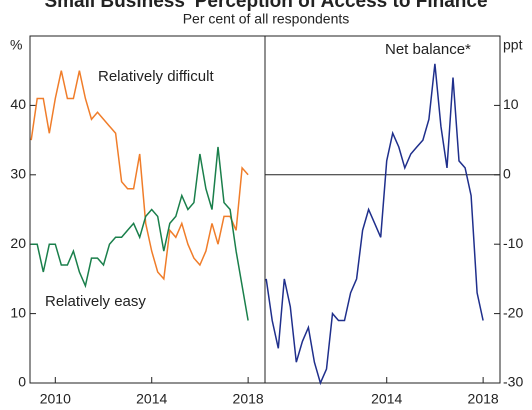  I want to click on y-tick-label: 40, so click(18, 104).